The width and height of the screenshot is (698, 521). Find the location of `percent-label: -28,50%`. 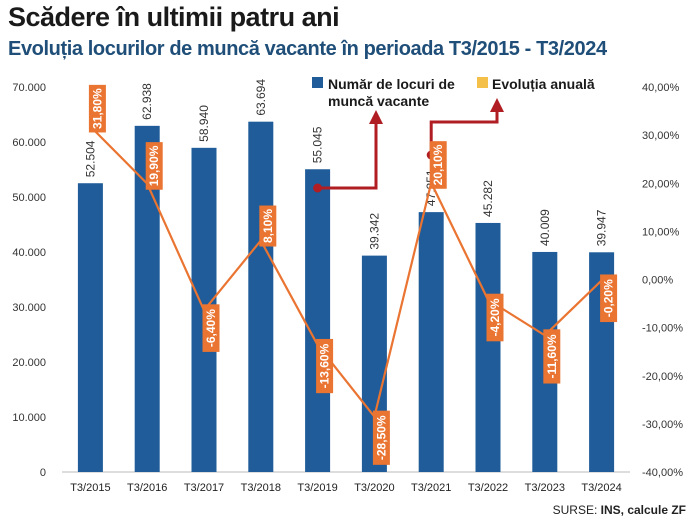

percent-label: -28,50% is located at coordinates (381, 437).